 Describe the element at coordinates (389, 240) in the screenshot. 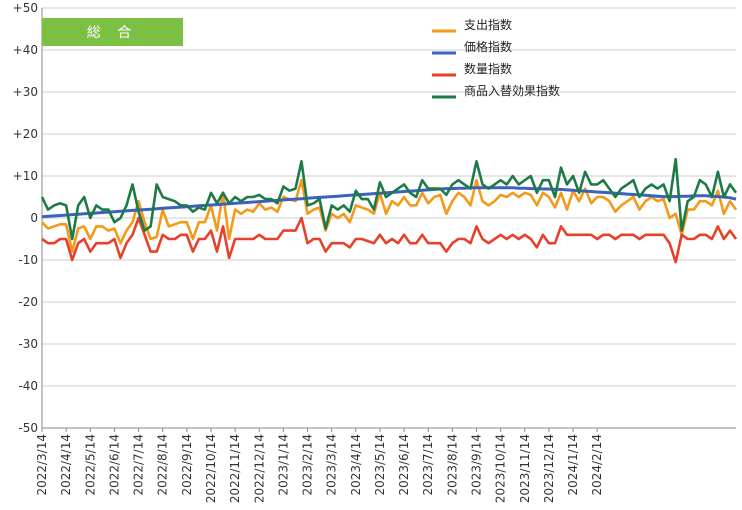

I see `series-line-quantity` at that location.